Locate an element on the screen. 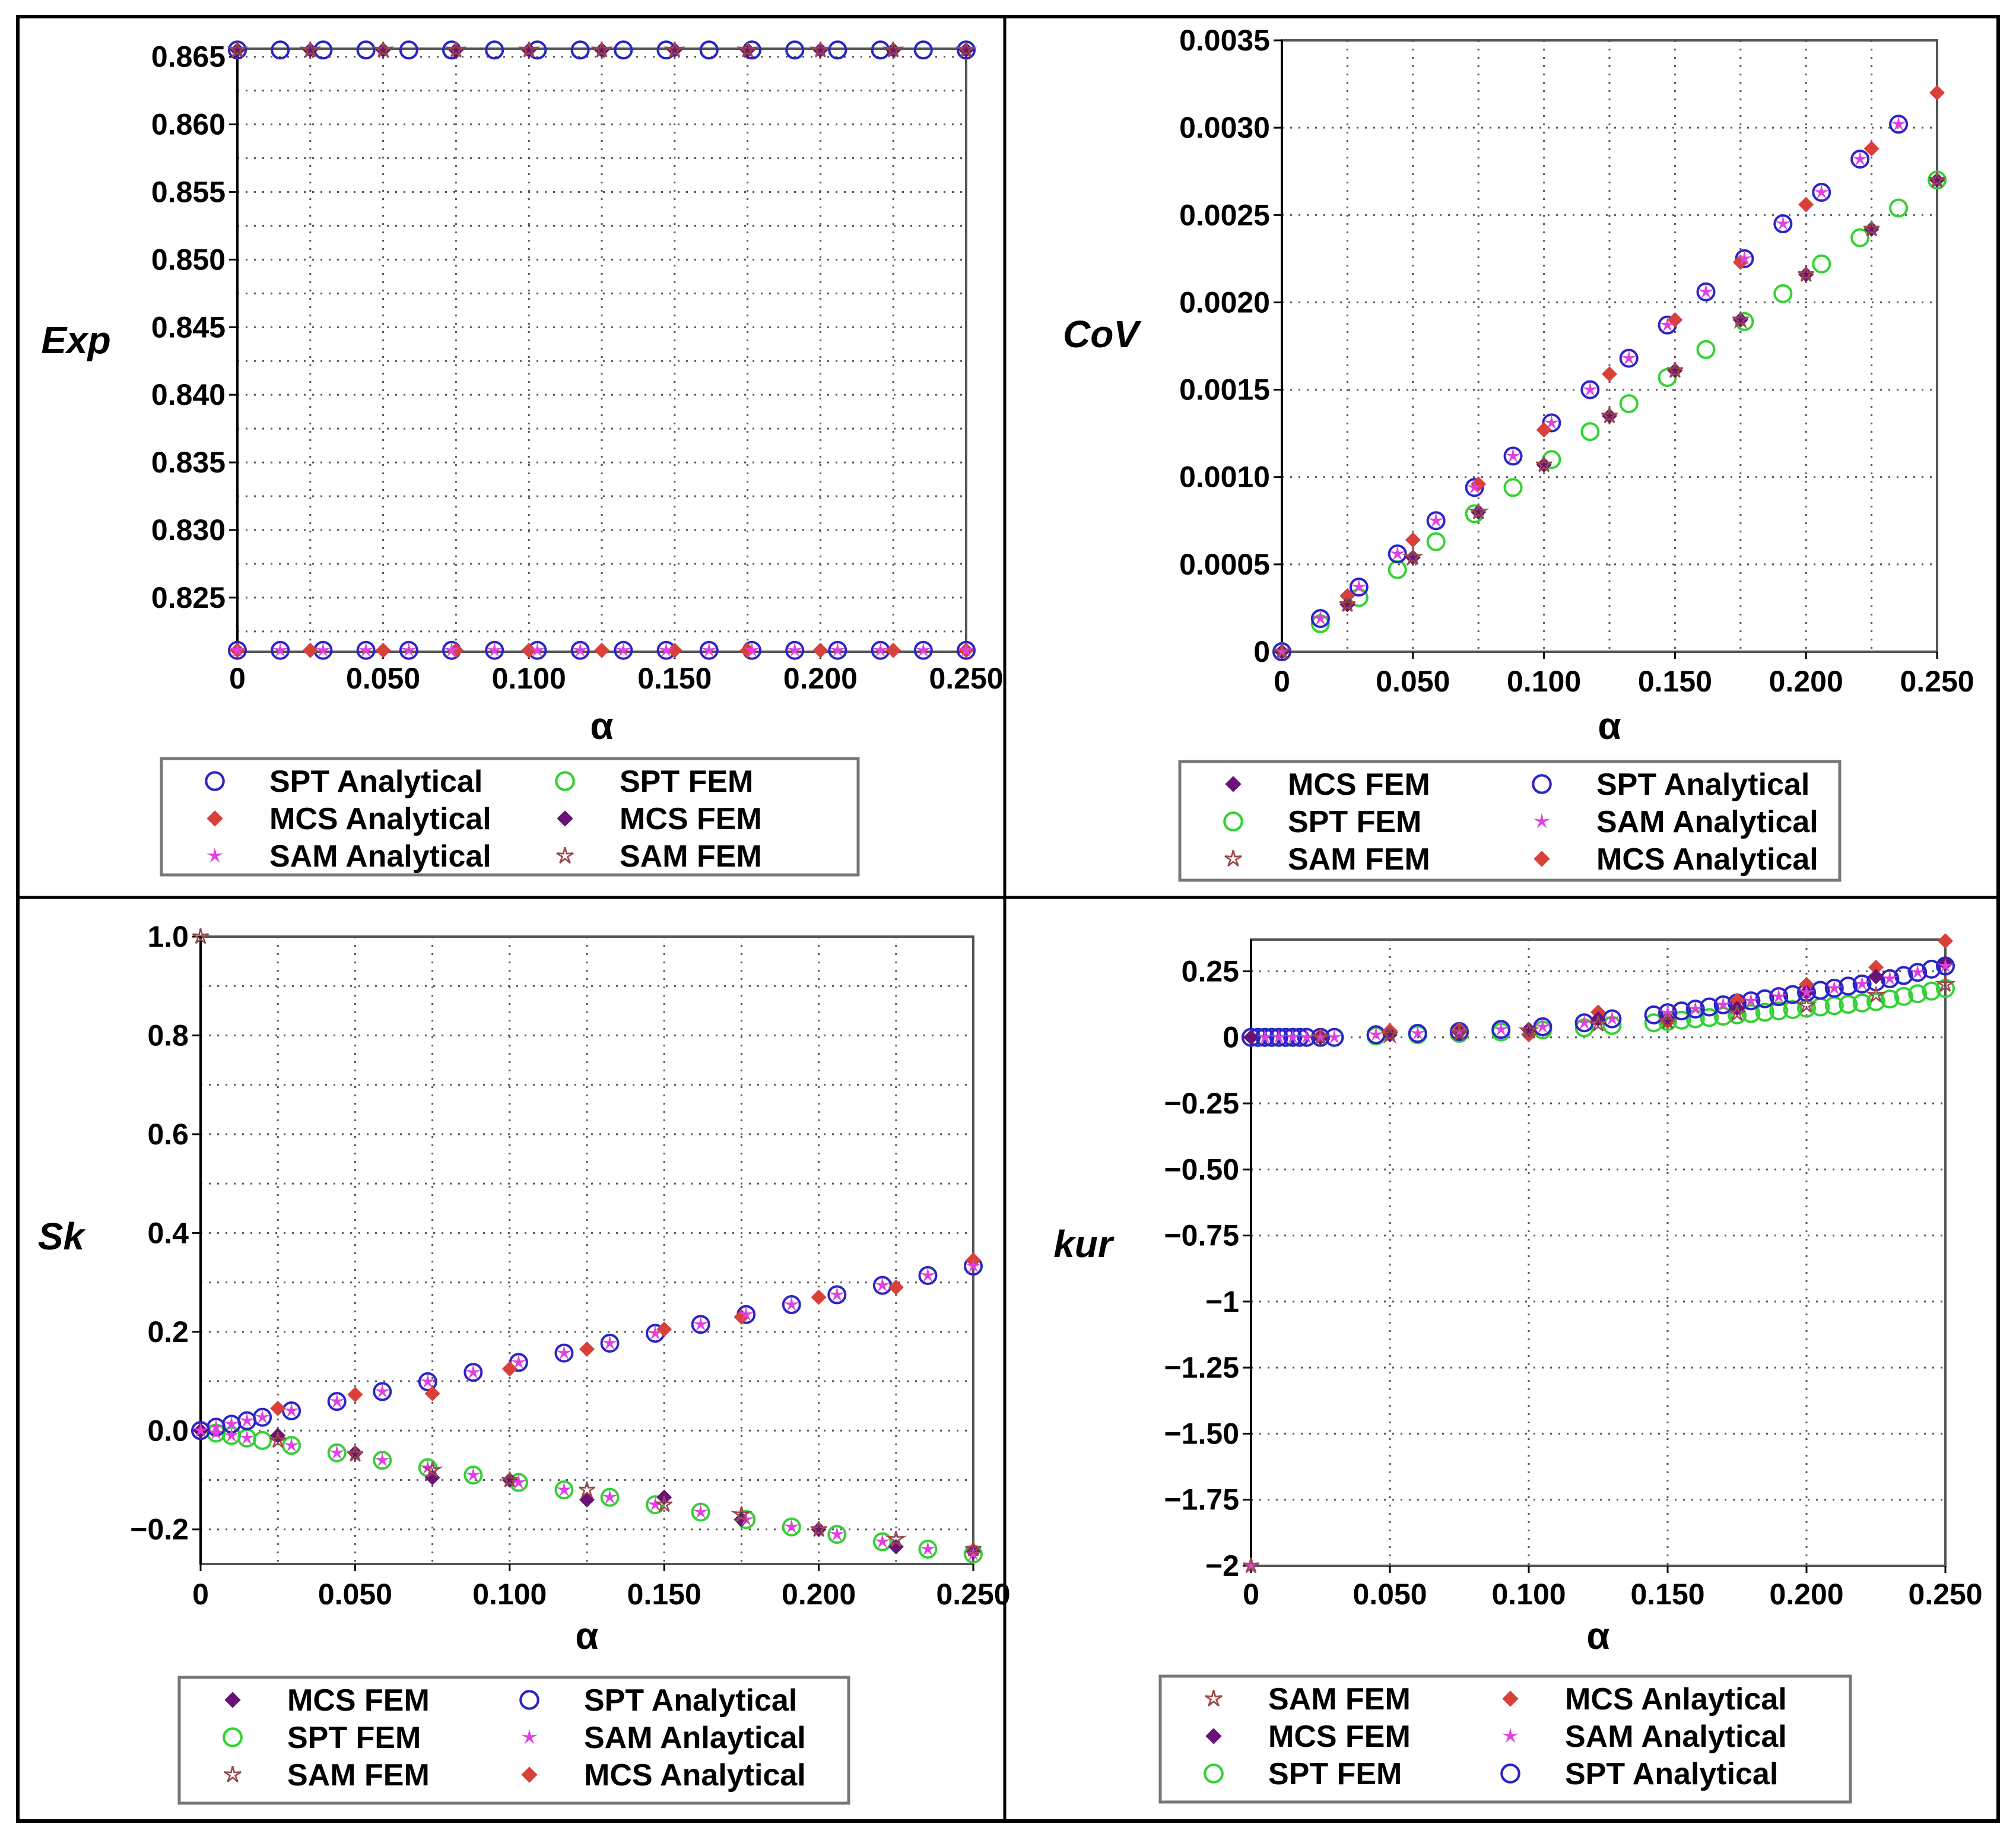 This screenshot has height=1840, width=2016. y-axis-label: Exp is located at coordinates (75, 340).